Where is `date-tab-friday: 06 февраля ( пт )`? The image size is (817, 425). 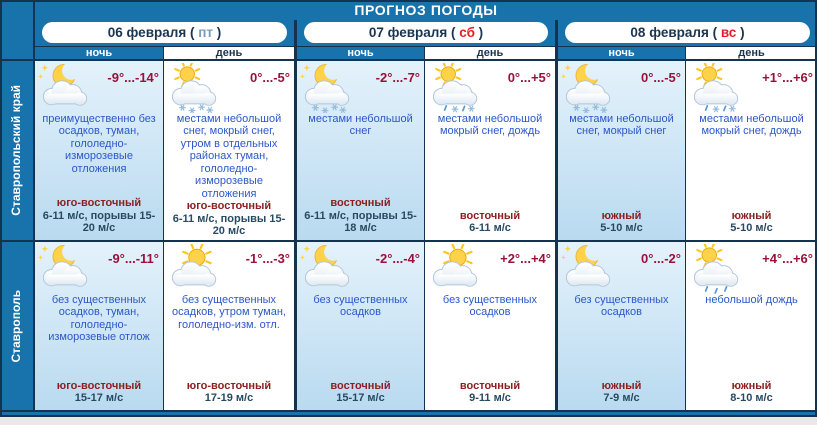 date-tab-friday: 06 февраля ( пт ) is located at coordinates (163, 33).